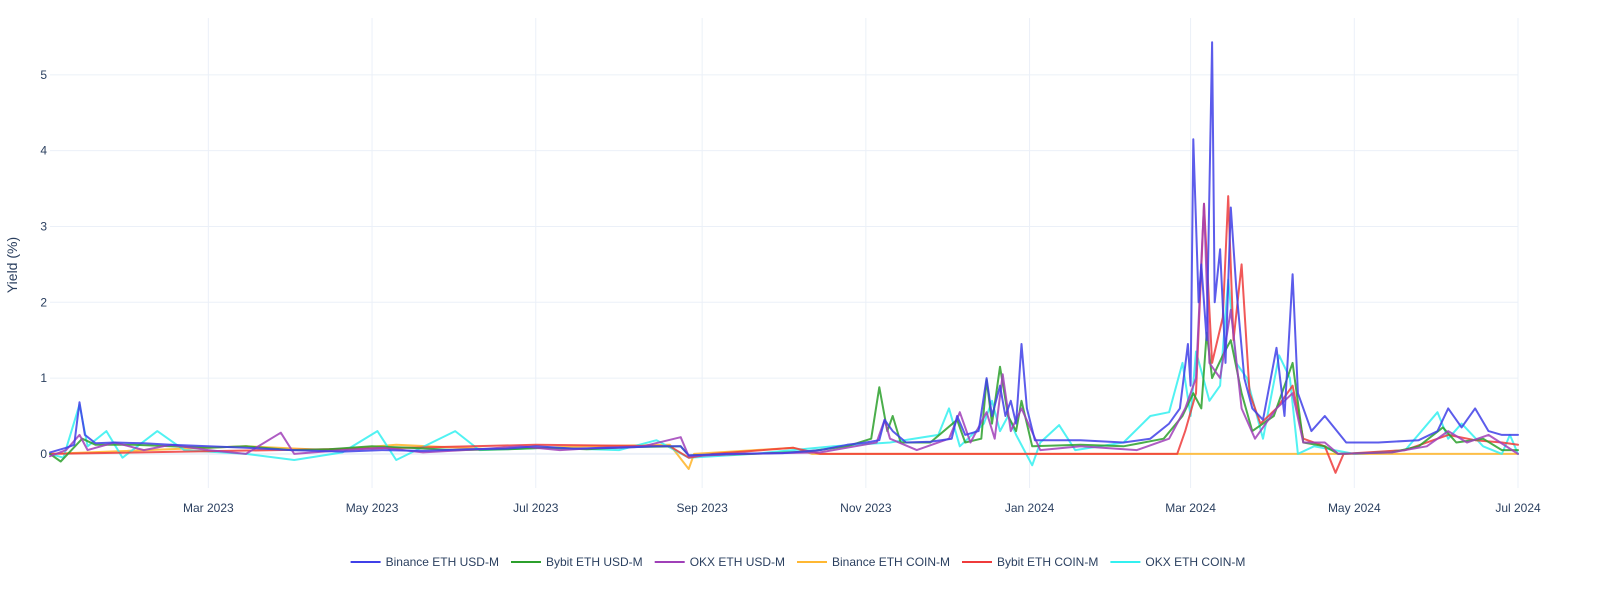 The width and height of the screenshot is (1600, 605). Describe the element at coordinates (1030, 508) in the screenshot. I see `x-tick-label: Jan 2024` at that location.